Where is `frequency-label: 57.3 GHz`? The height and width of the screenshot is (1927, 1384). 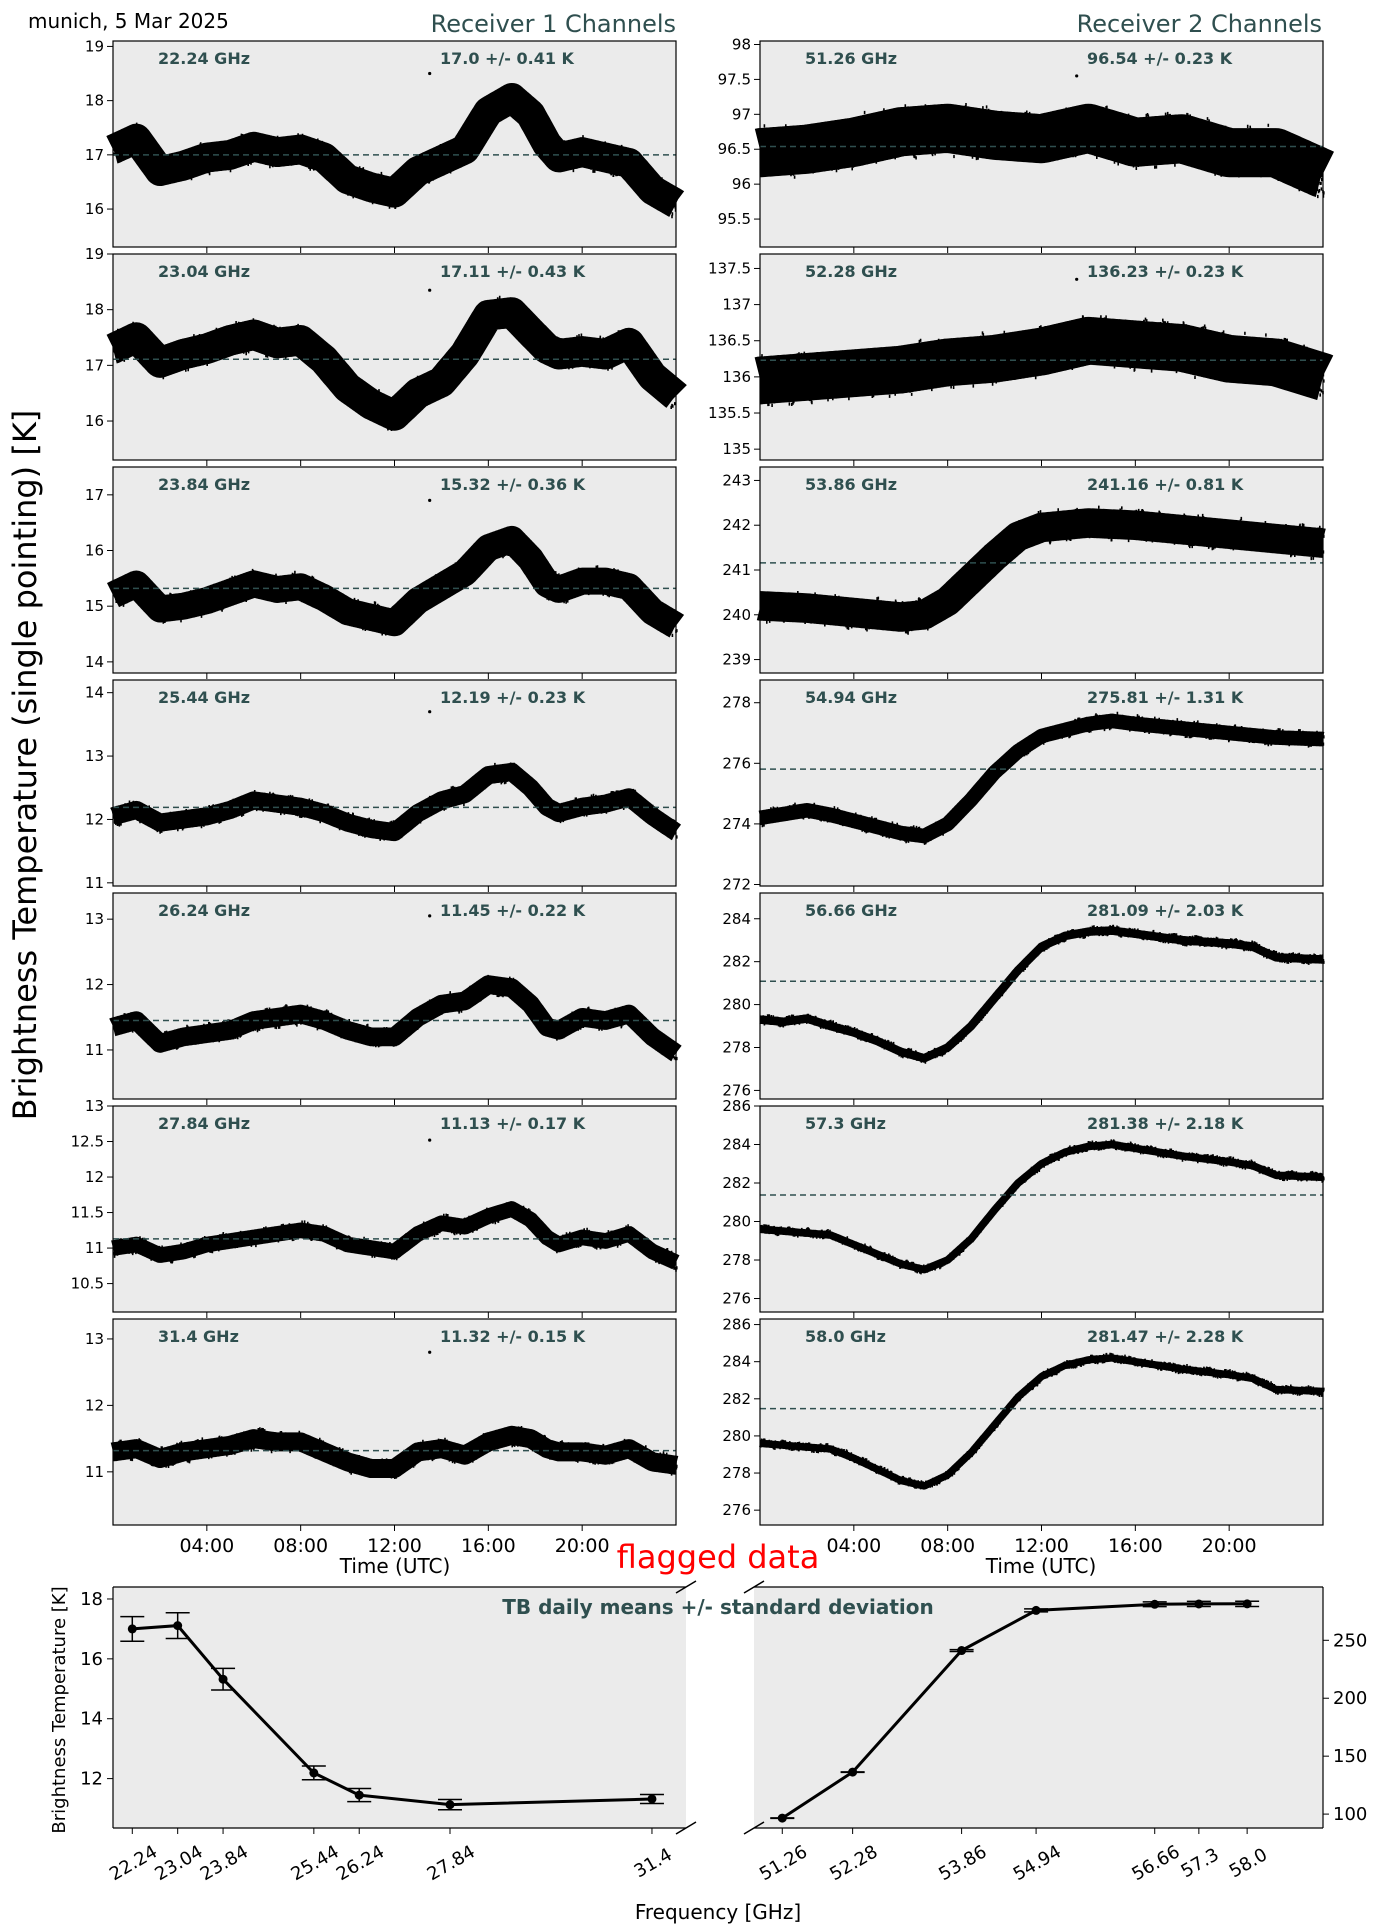
frequency-label: 57.3 GHz is located at coordinates (845, 1123).